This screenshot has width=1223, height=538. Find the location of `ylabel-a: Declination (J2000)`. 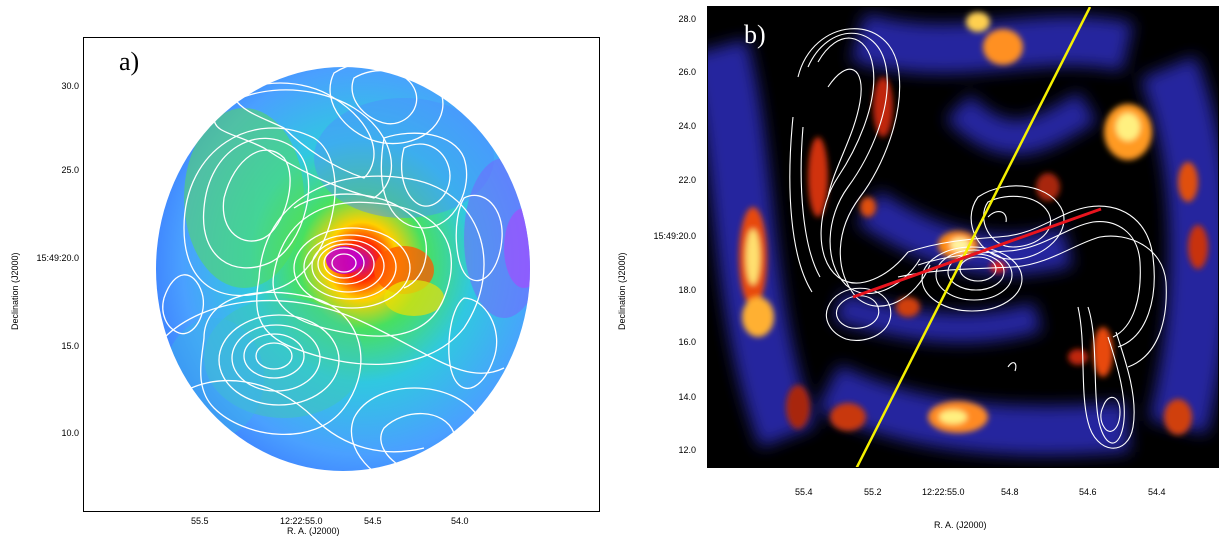

ylabel-a: Declination (J2000) is located at coordinates (15, 291).